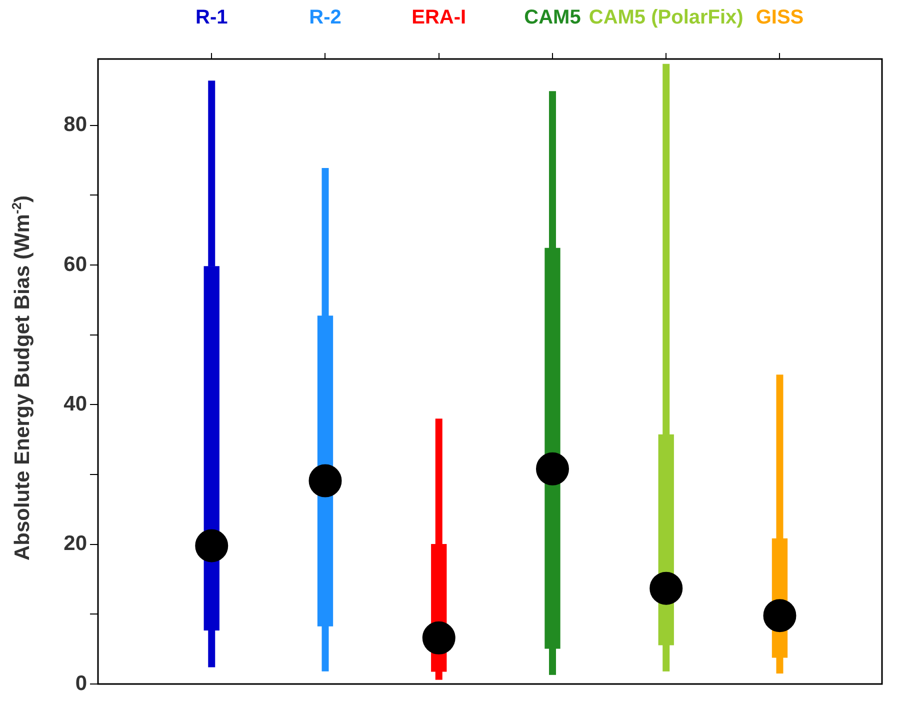  I want to click on y-tick-label: 0, so click(81, 683).